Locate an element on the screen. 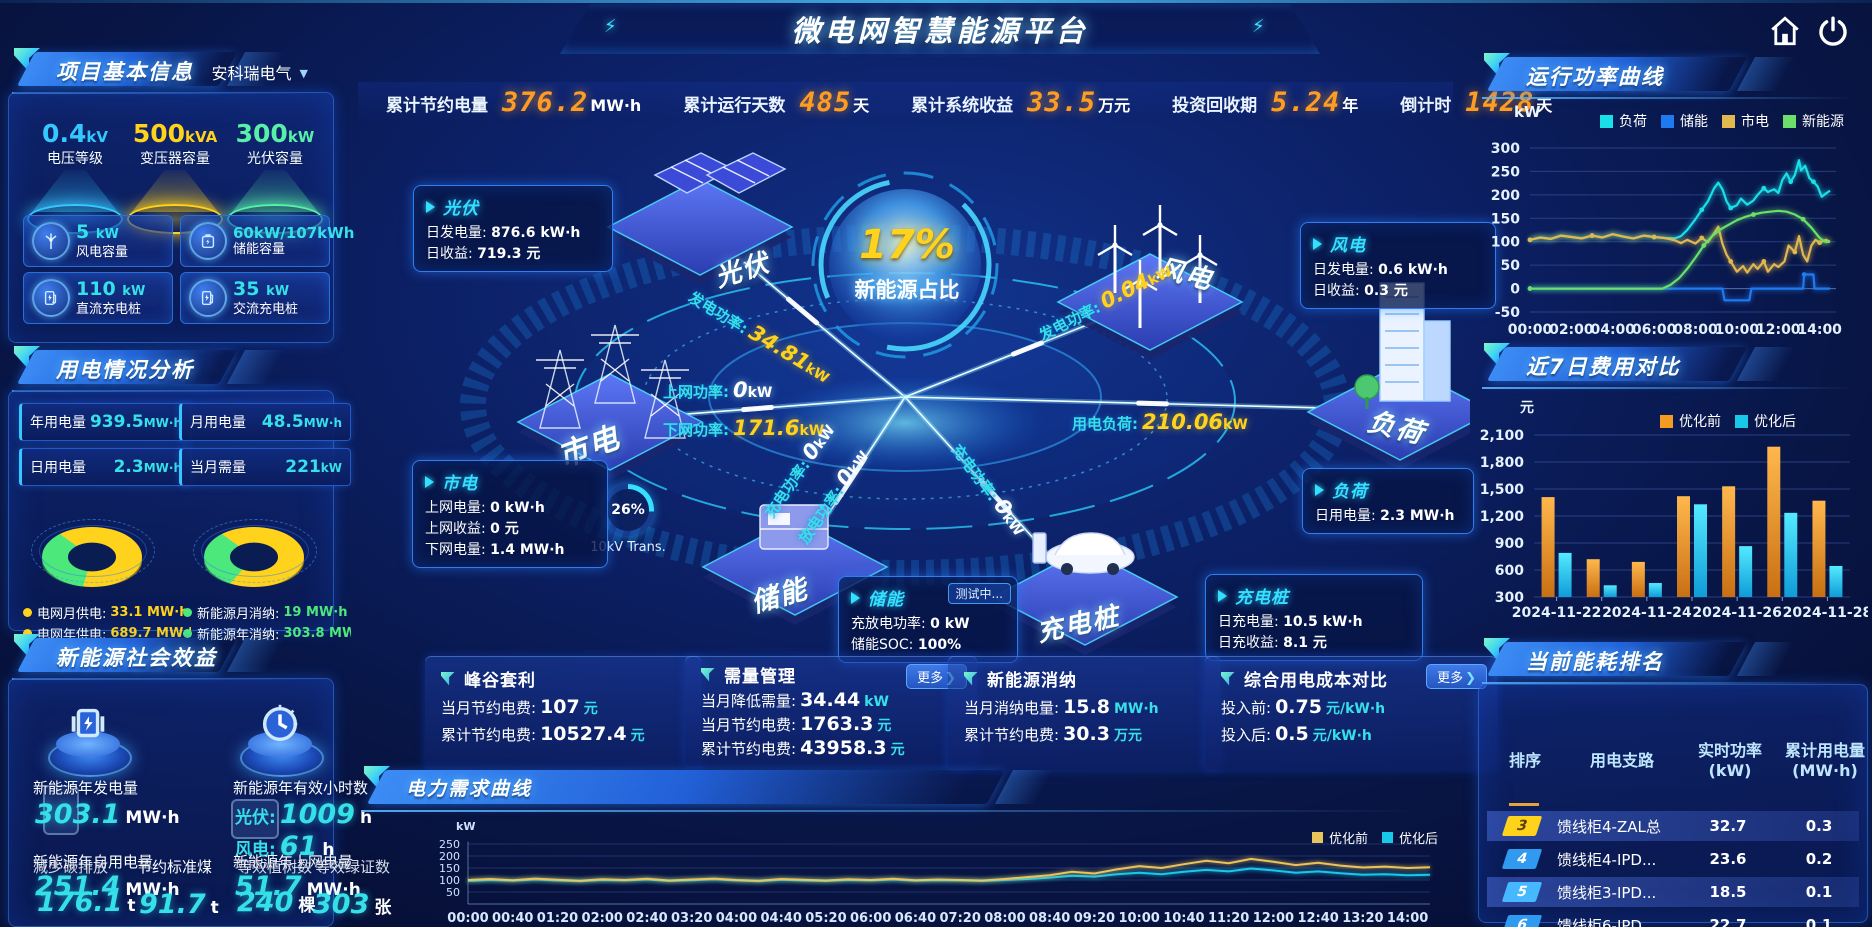 The width and height of the screenshot is (1872, 927). benefit-wind-hours: 风电: 61 h is located at coordinates (285, 846).